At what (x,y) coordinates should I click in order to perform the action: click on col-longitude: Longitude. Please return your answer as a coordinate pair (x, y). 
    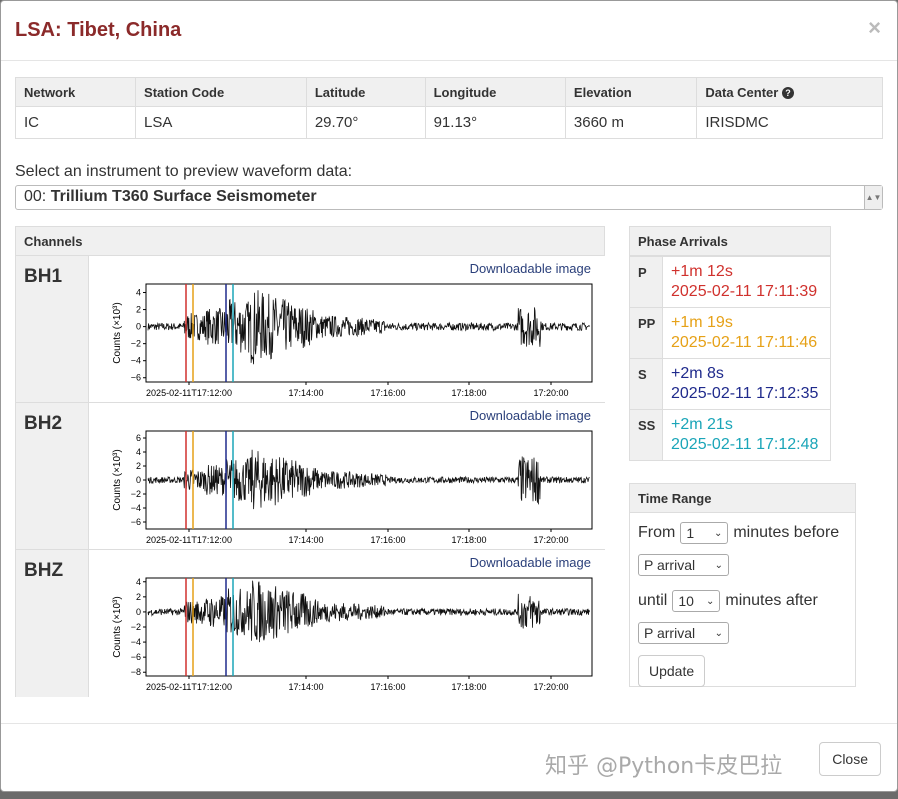
    Looking at the image, I should click on (495, 92).